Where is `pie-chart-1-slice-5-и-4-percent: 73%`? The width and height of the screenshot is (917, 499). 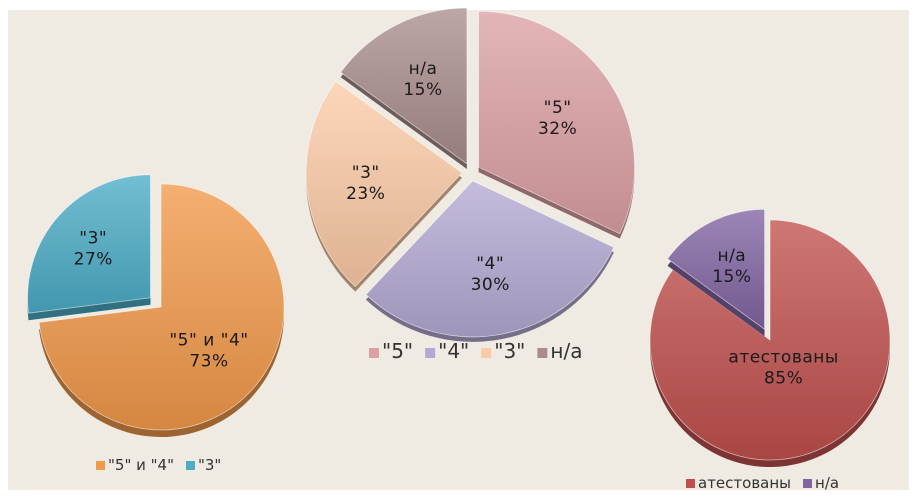 pie-chart-1-slice-5-и-4-percent: 73% is located at coordinates (208, 361).